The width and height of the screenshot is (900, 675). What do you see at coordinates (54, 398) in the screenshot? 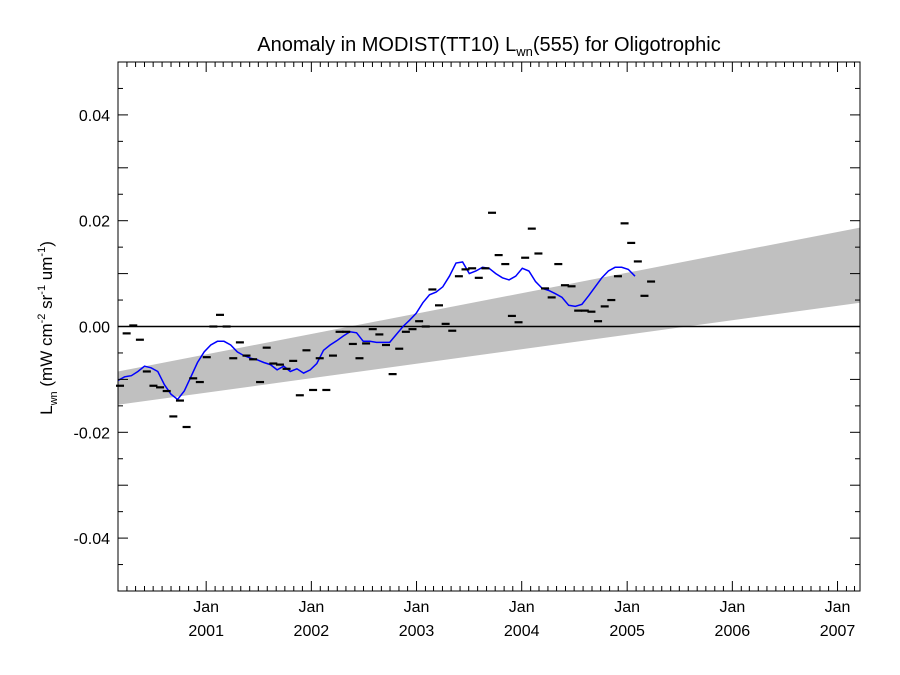
I see `y-label-sub: wn` at bounding box center [54, 398].